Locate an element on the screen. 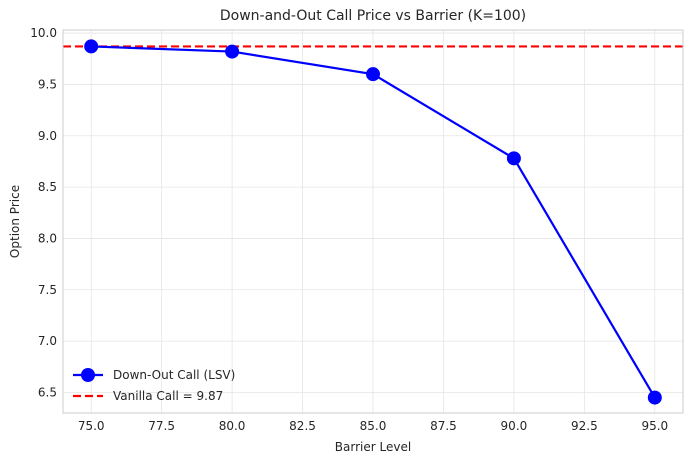 The height and width of the screenshot is (463, 691). y-tick-label: 9.0 is located at coordinates (47, 136).